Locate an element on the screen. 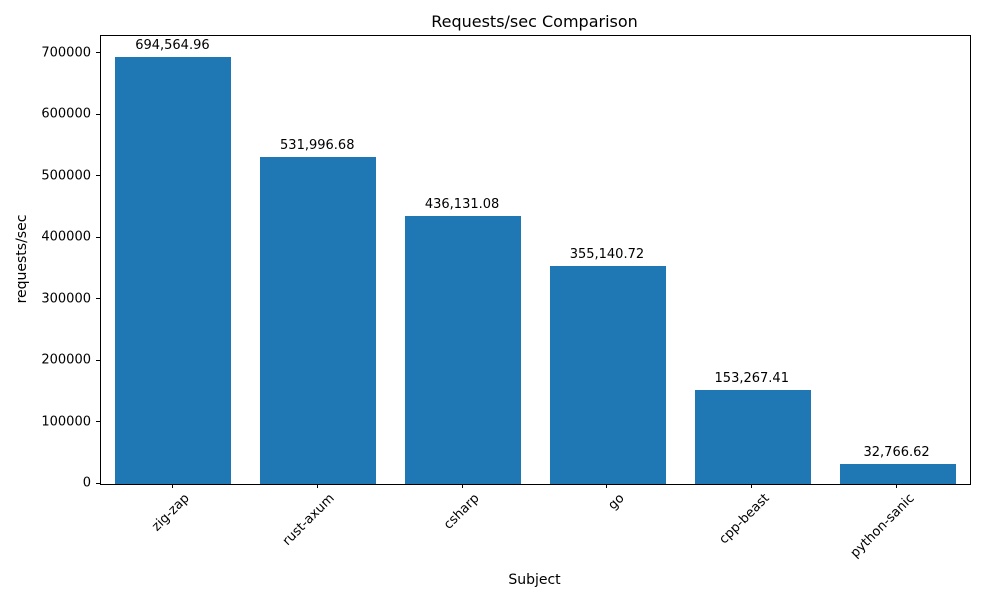  x-axis-label: Subject is located at coordinates (534, 580).